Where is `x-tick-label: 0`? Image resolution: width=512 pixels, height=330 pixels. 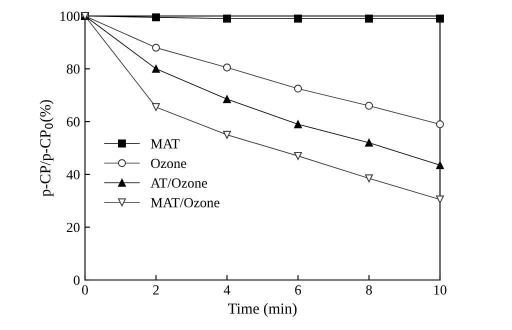
x-tick-label: 0 is located at coordinates (85, 290).